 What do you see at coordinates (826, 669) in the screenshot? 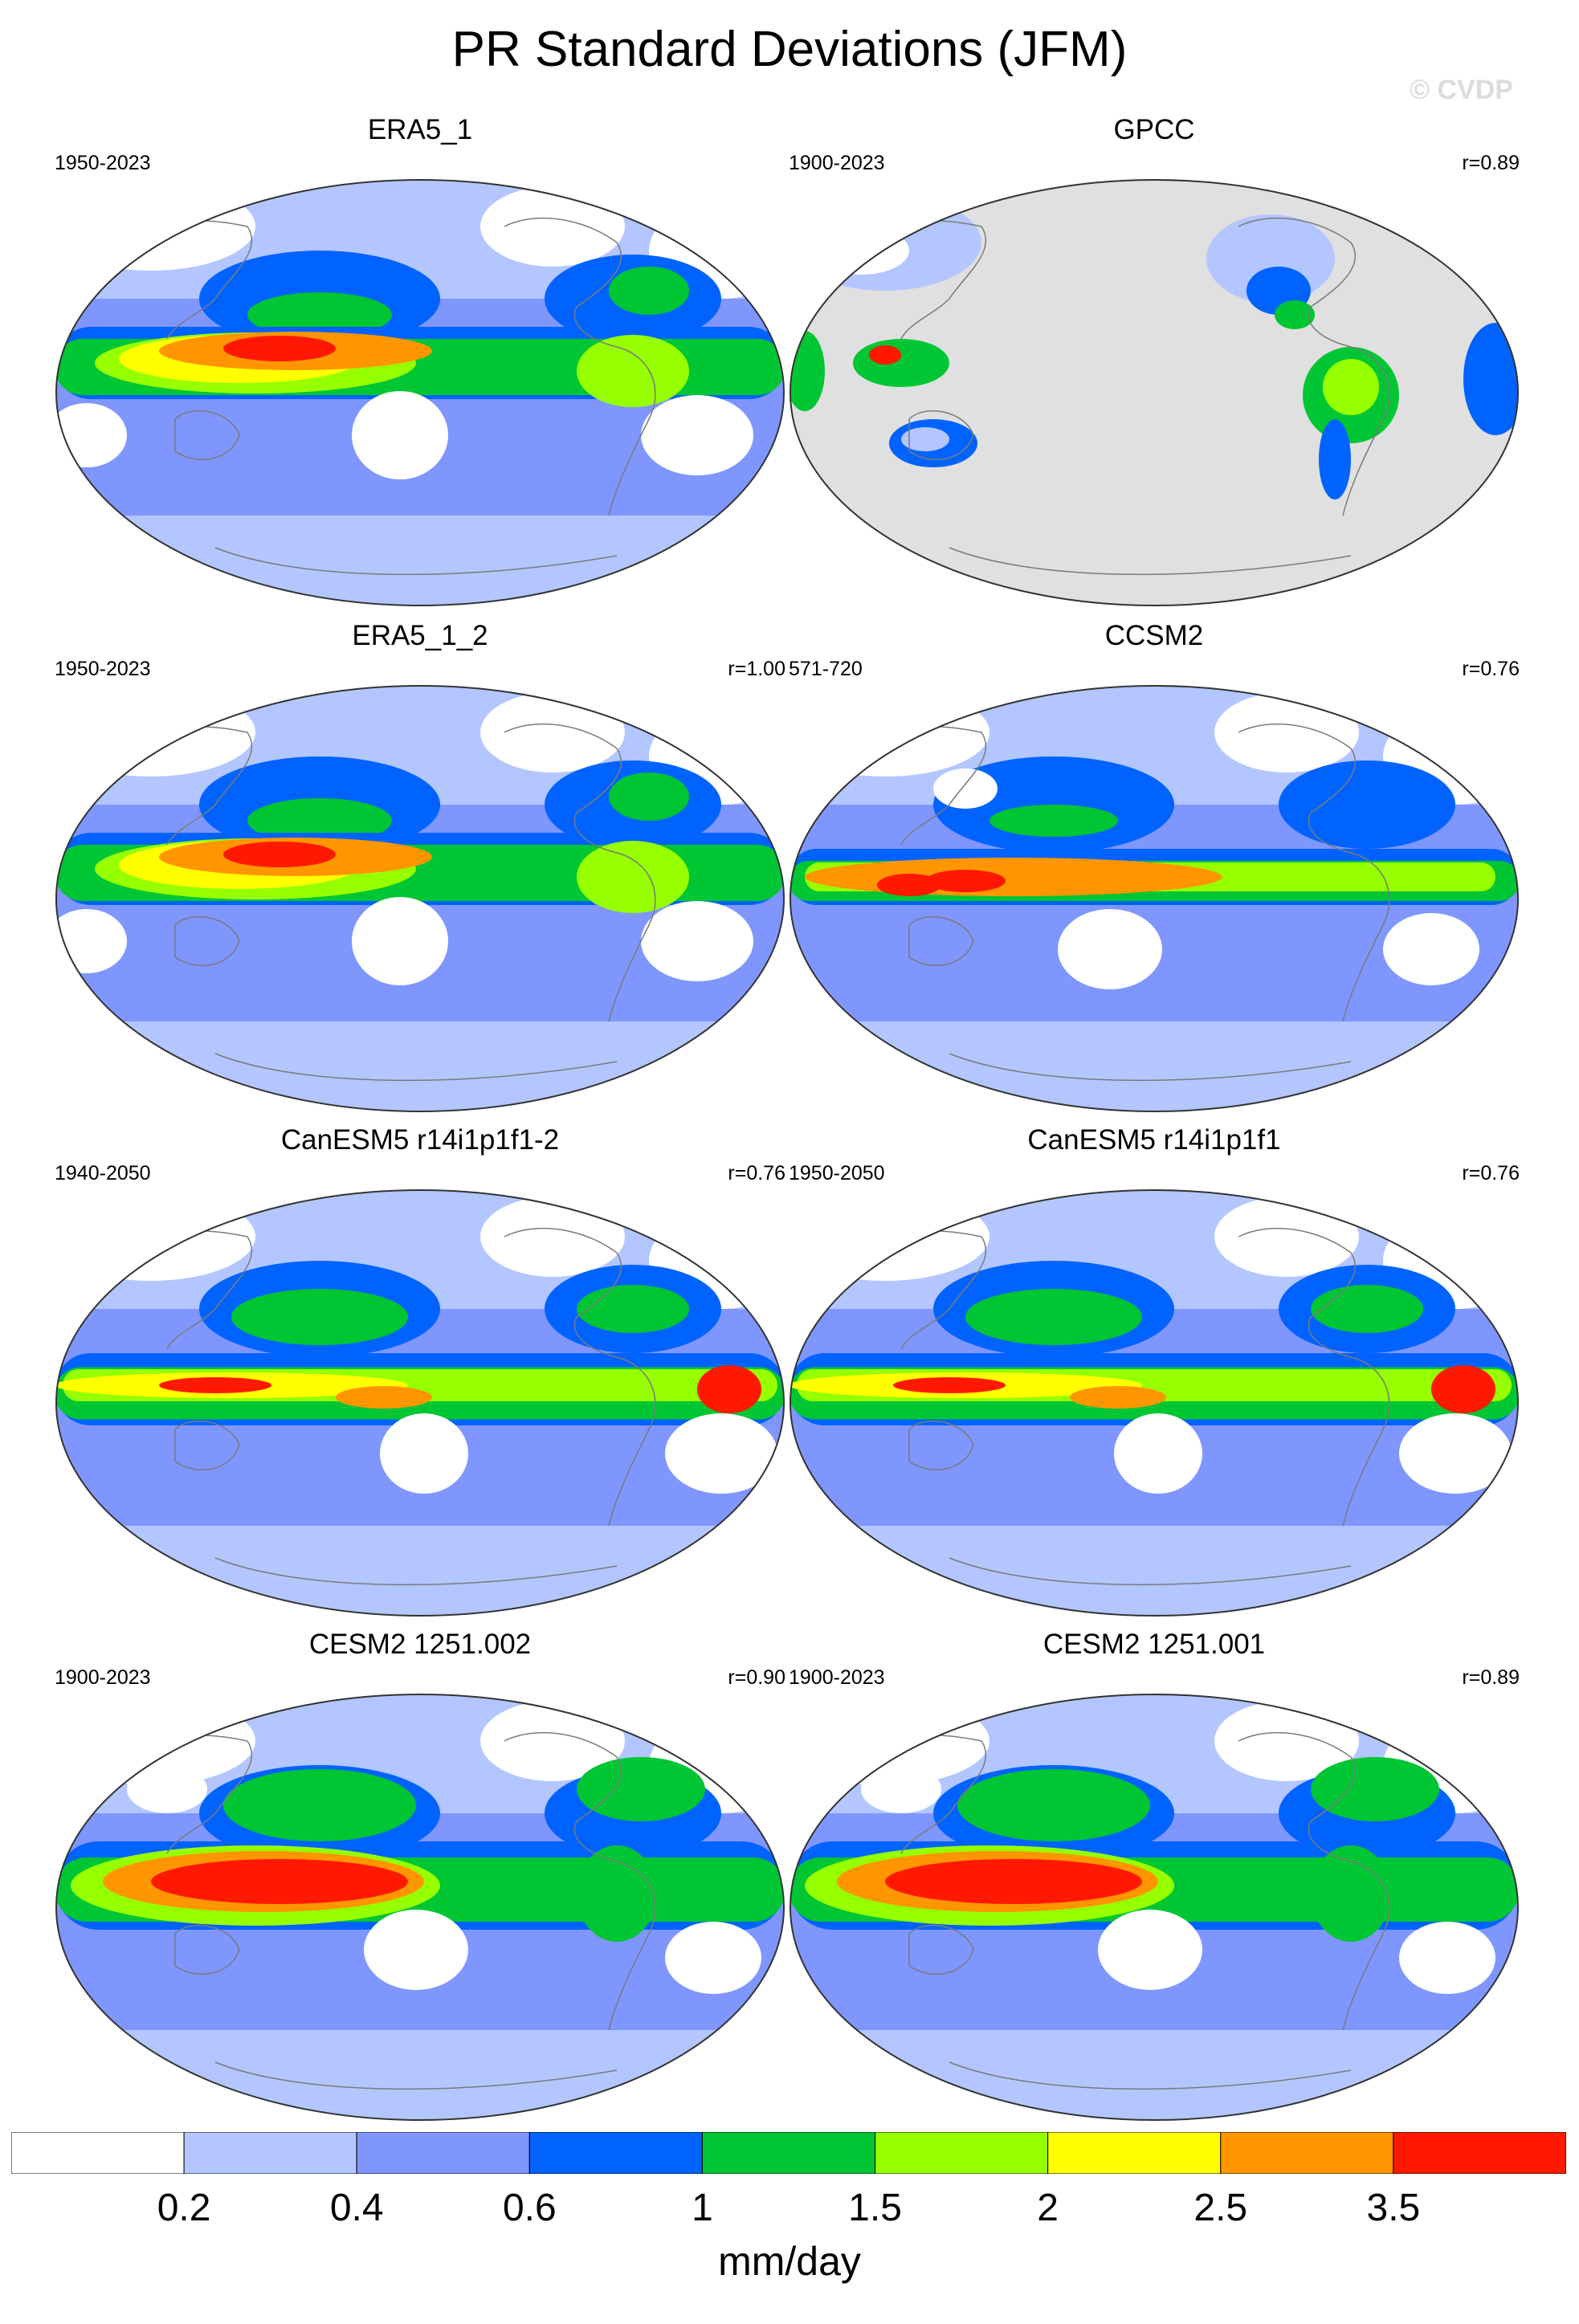
I see `panel-years: 571-720` at bounding box center [826, 669].